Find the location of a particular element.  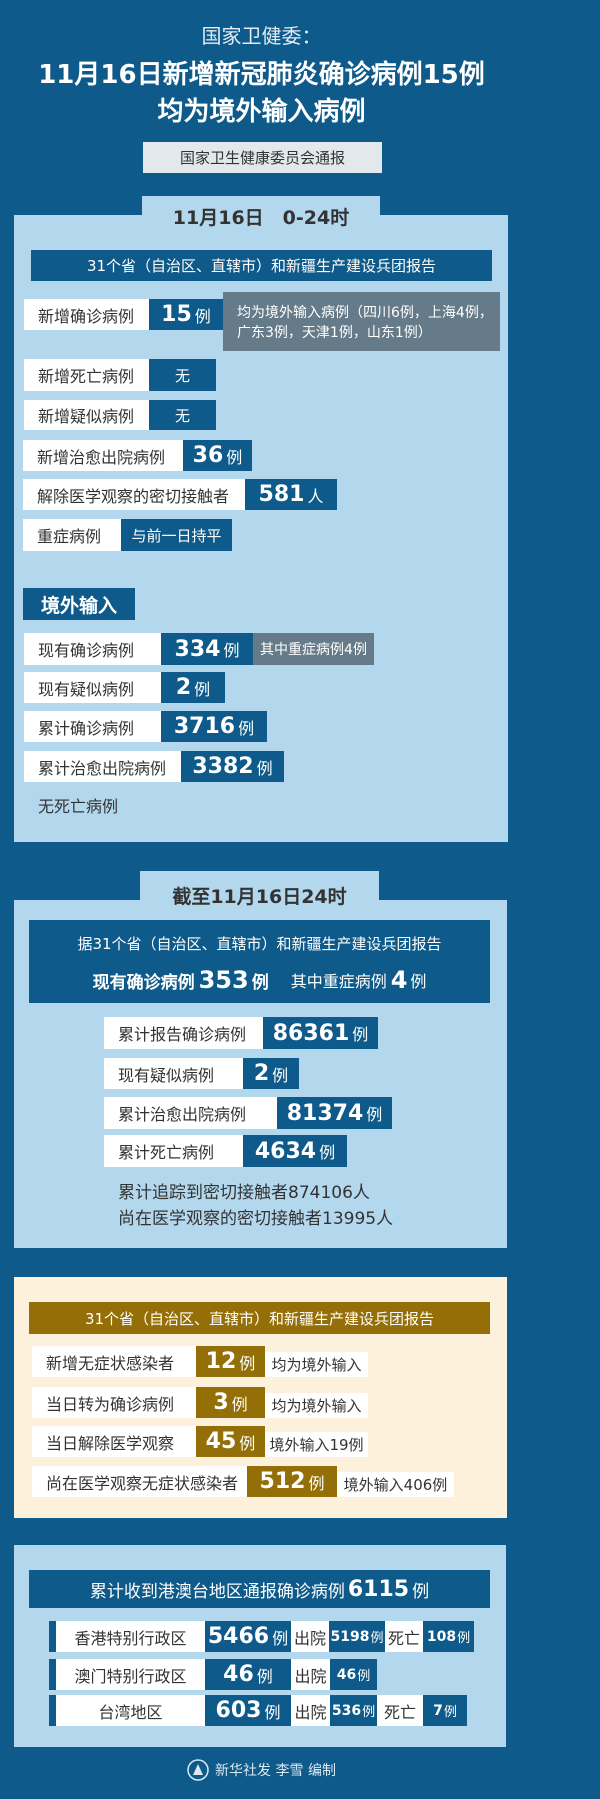

val small: 536 例 is located at coordinates (353, 1710).